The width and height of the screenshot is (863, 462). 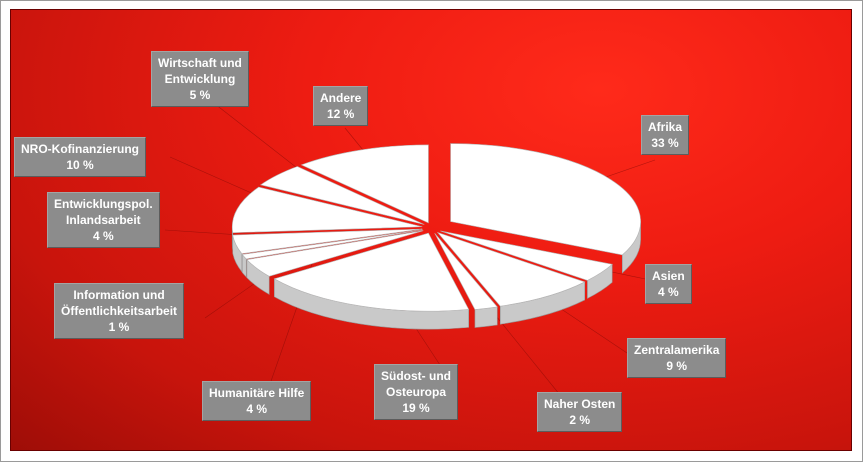 I want to click on label-value: 33 %, so click(x=665, y=143).